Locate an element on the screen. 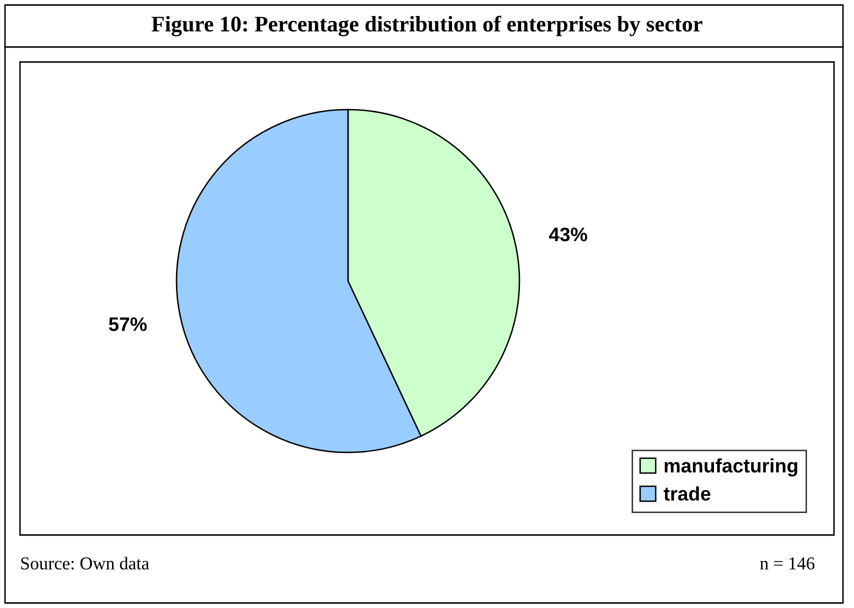  legend-label: trade is located at coordinates (687, 493).